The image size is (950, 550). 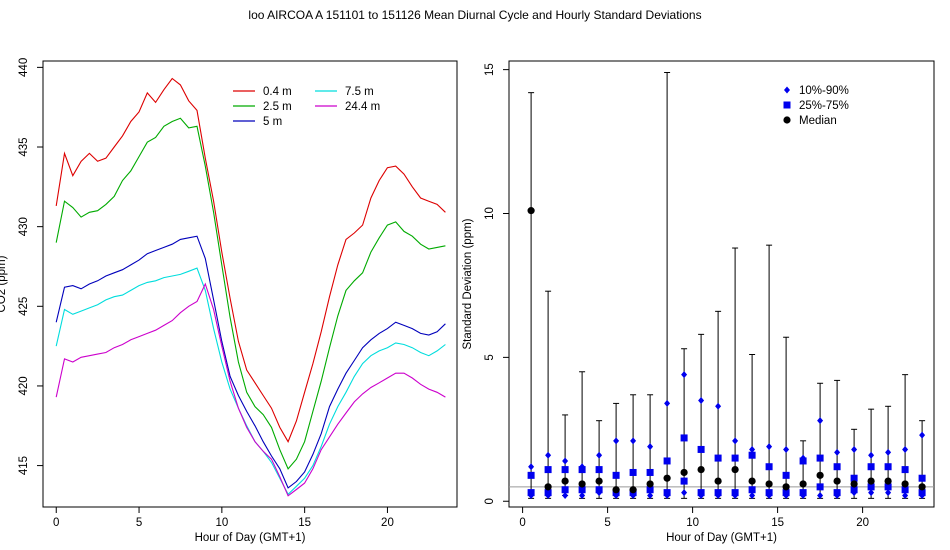 What do you see at coordinates (490, 69) in the screenshot?
I see `right-y-tick-label: 15` at bounding box center [490, 69].